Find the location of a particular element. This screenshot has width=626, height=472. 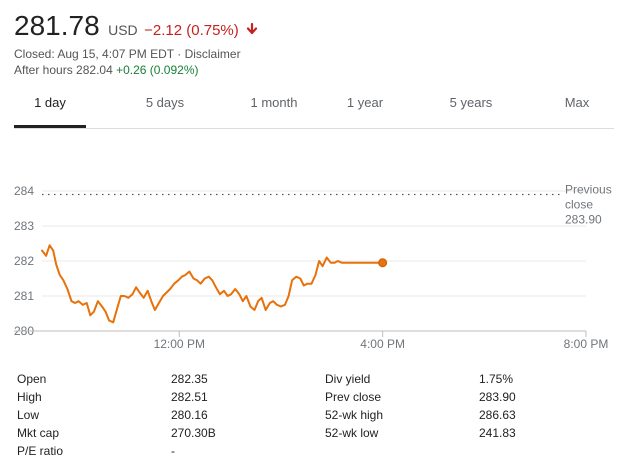

after-hours-price: 282.04 is located at coordinates (94, 70).